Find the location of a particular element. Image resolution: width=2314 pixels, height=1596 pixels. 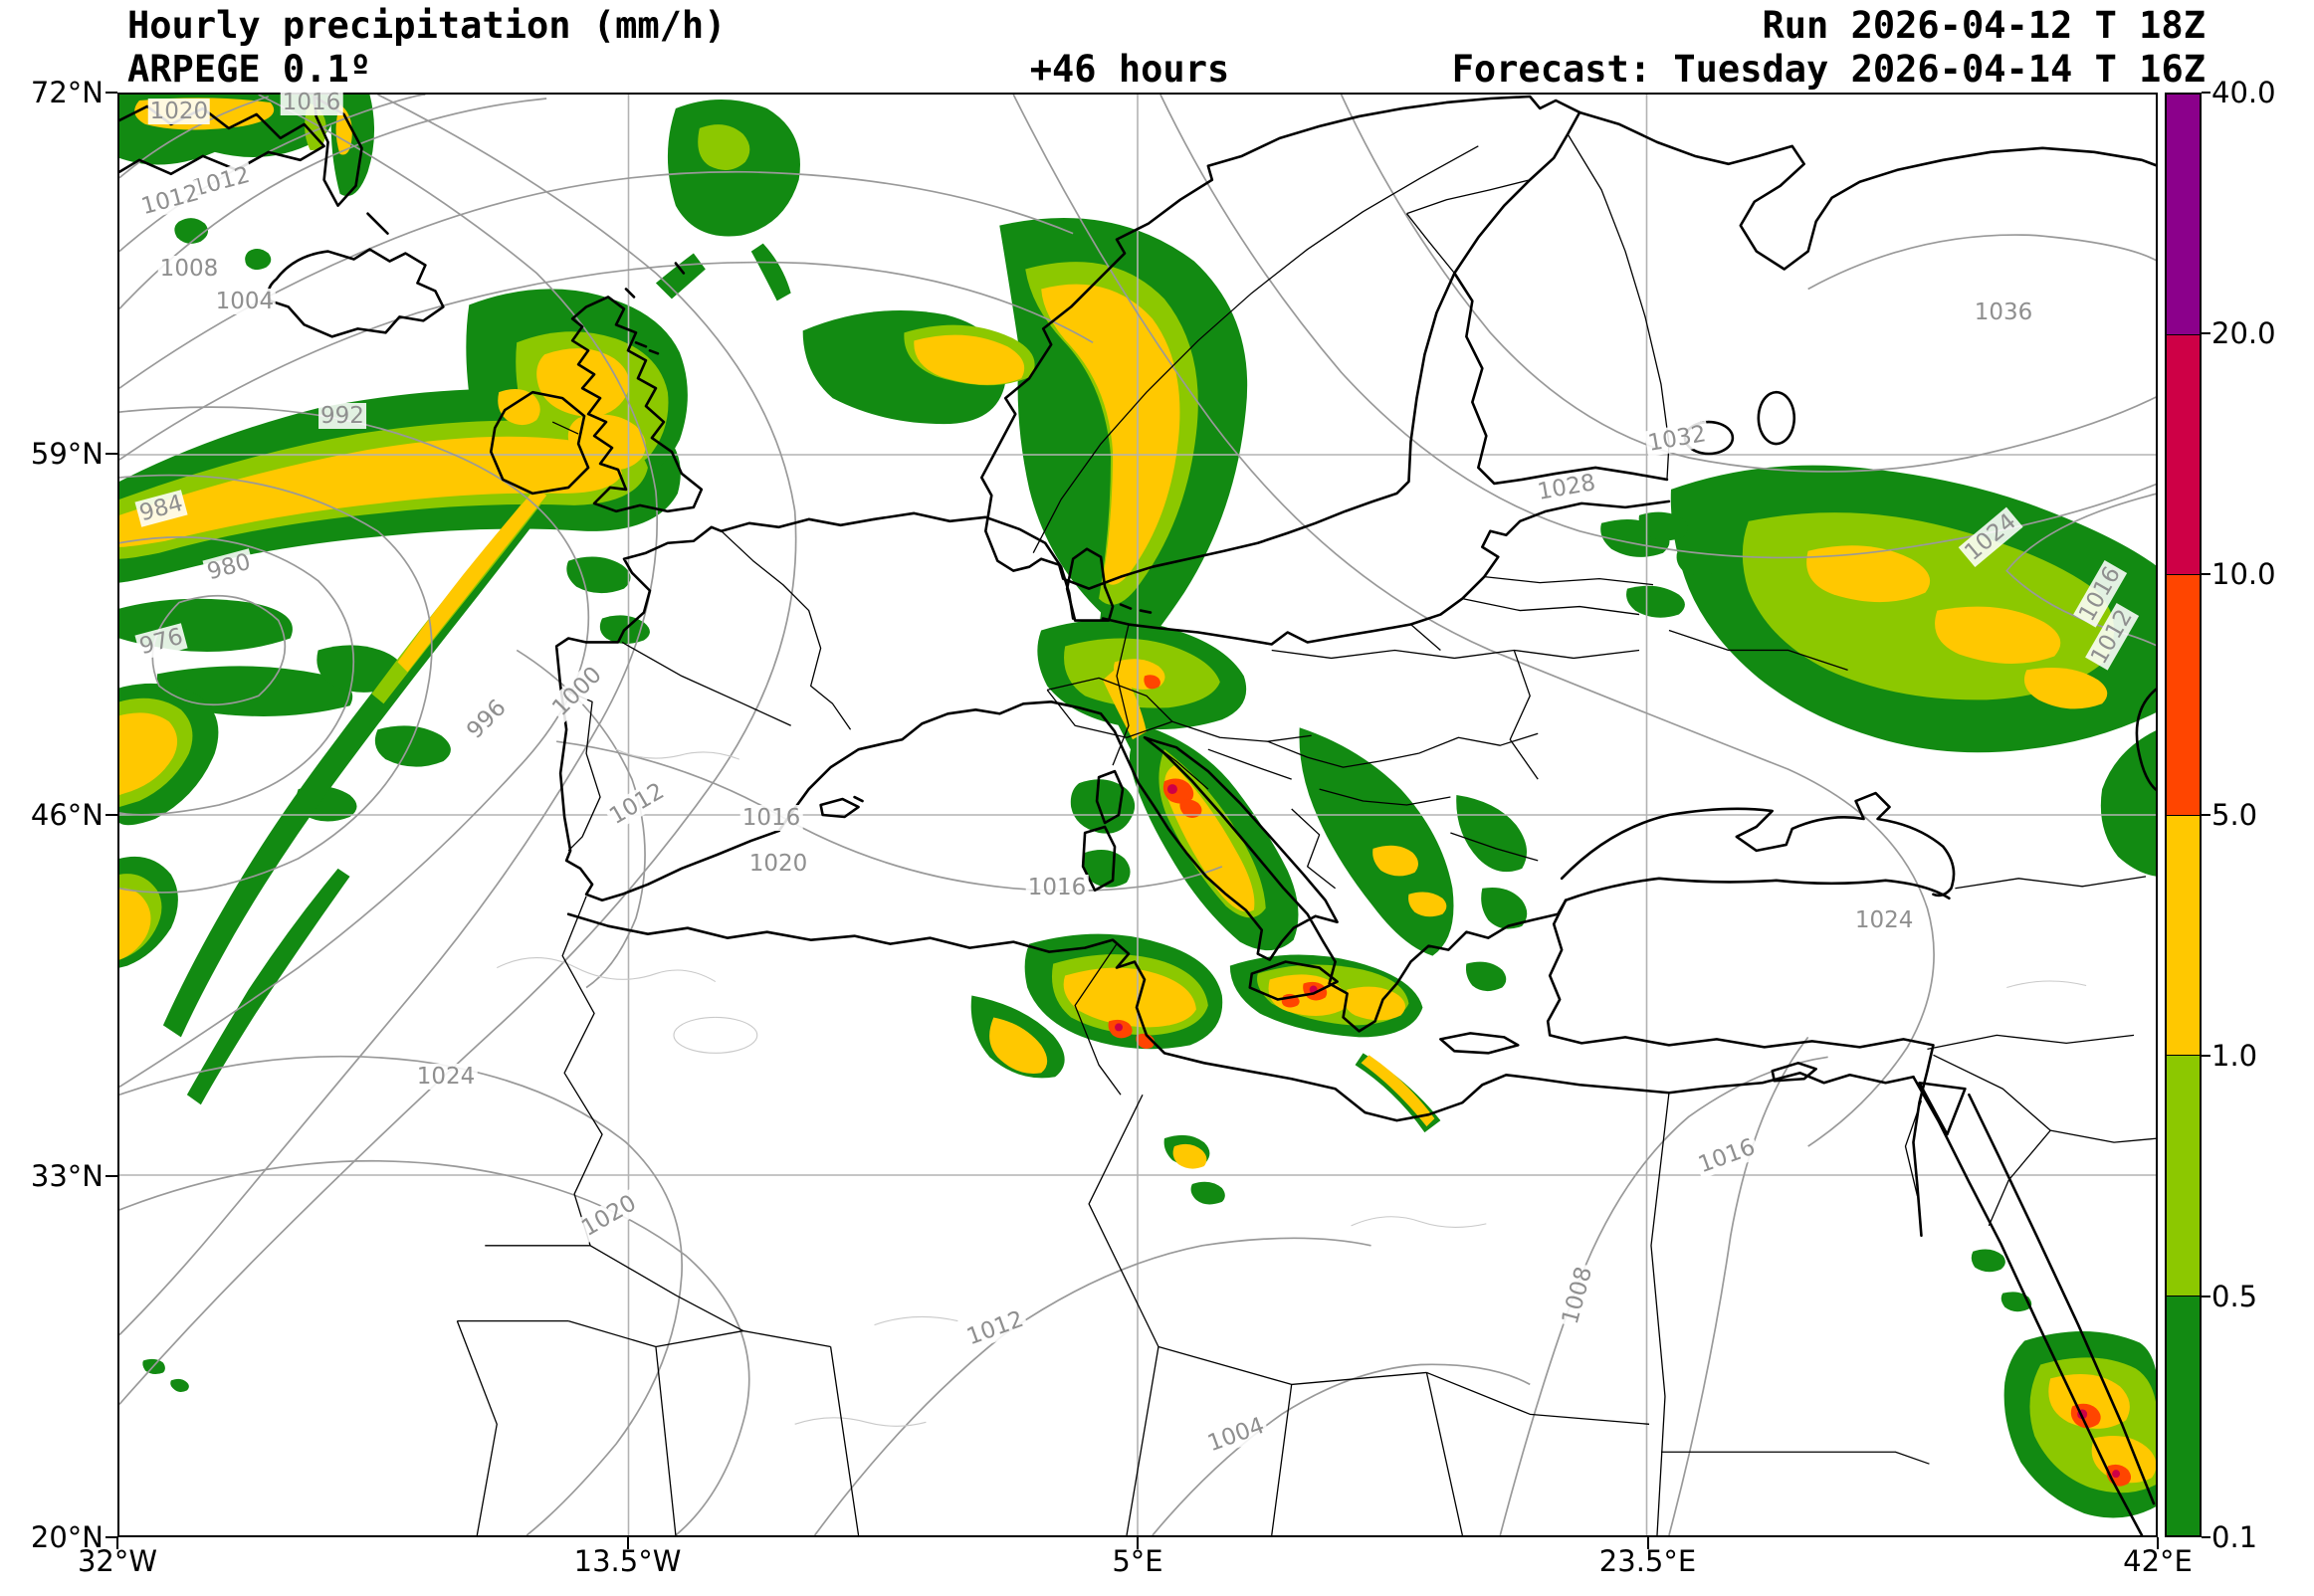

lon-tick-label: 32°W is located at coordinates (117, 1561).